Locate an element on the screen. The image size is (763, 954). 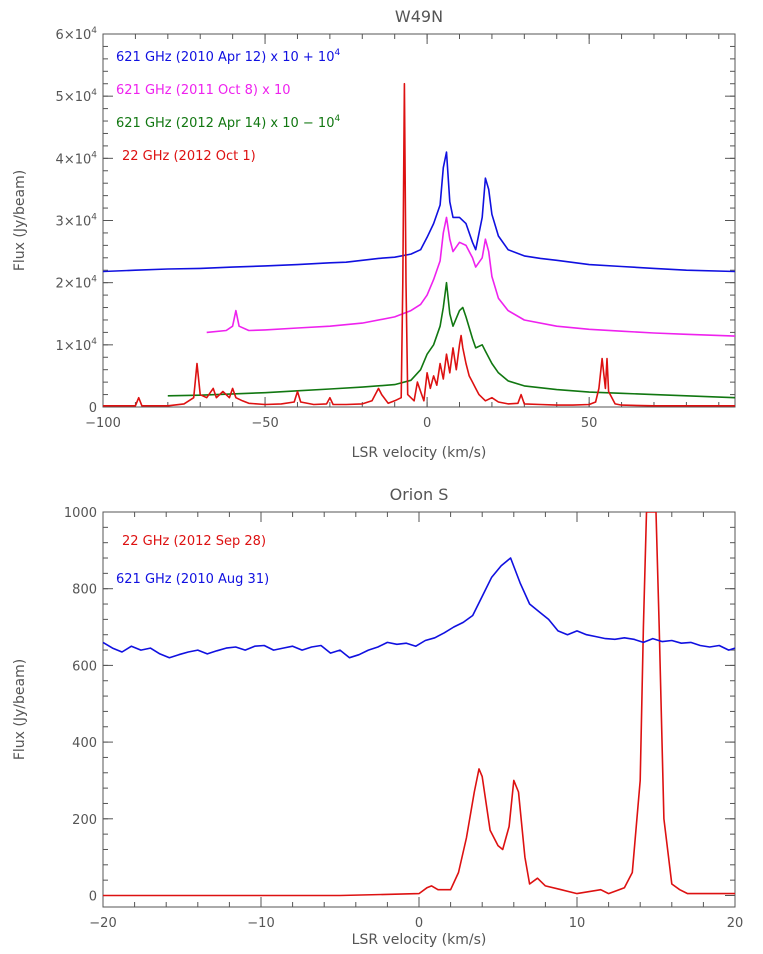
x-tick-label: 50 is located at coordinates (589, 423).